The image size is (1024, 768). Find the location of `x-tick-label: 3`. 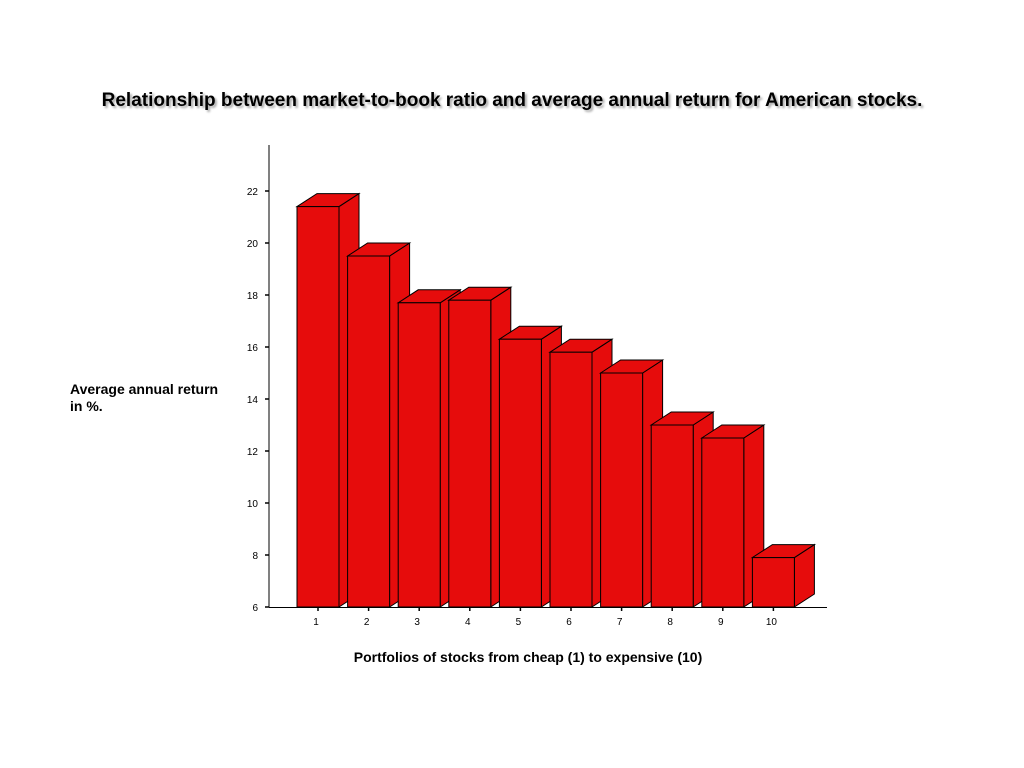

x-tick-label: 3 is located at coordinates (417, 622).